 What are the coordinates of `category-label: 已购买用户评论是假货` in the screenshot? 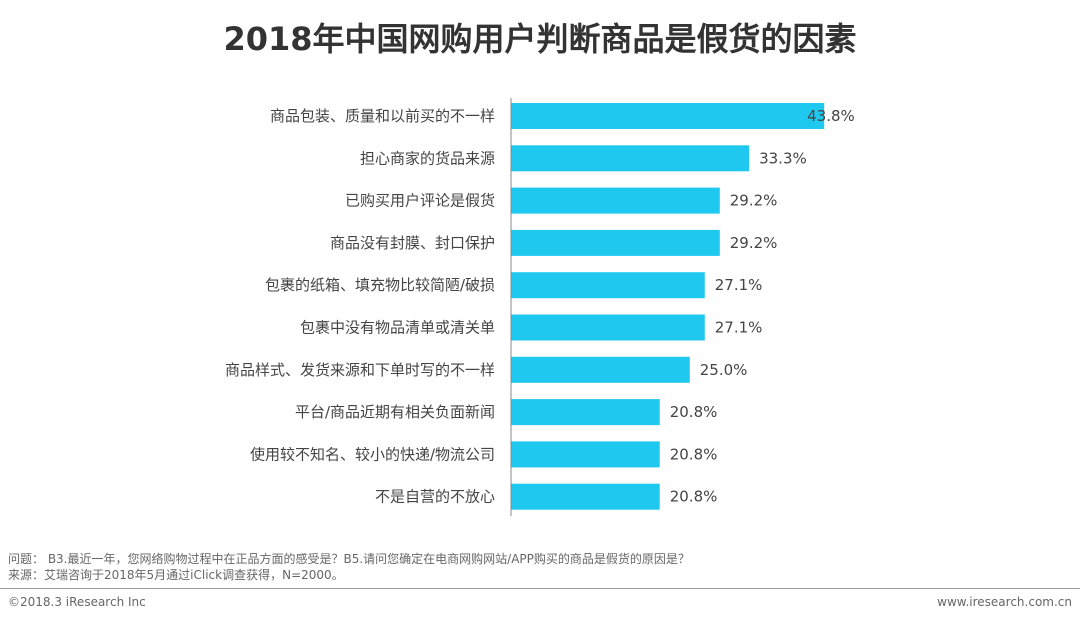 It's located at (420, 201).